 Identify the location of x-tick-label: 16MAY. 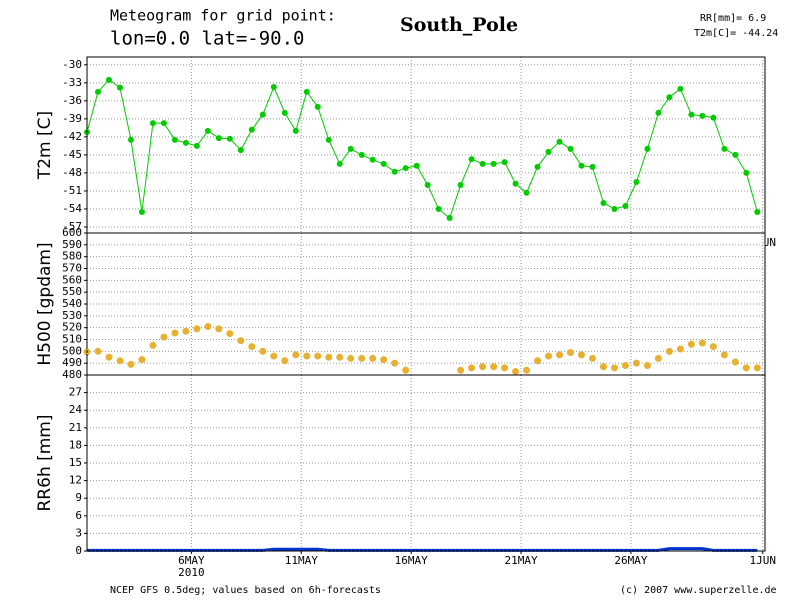
(411, 560).